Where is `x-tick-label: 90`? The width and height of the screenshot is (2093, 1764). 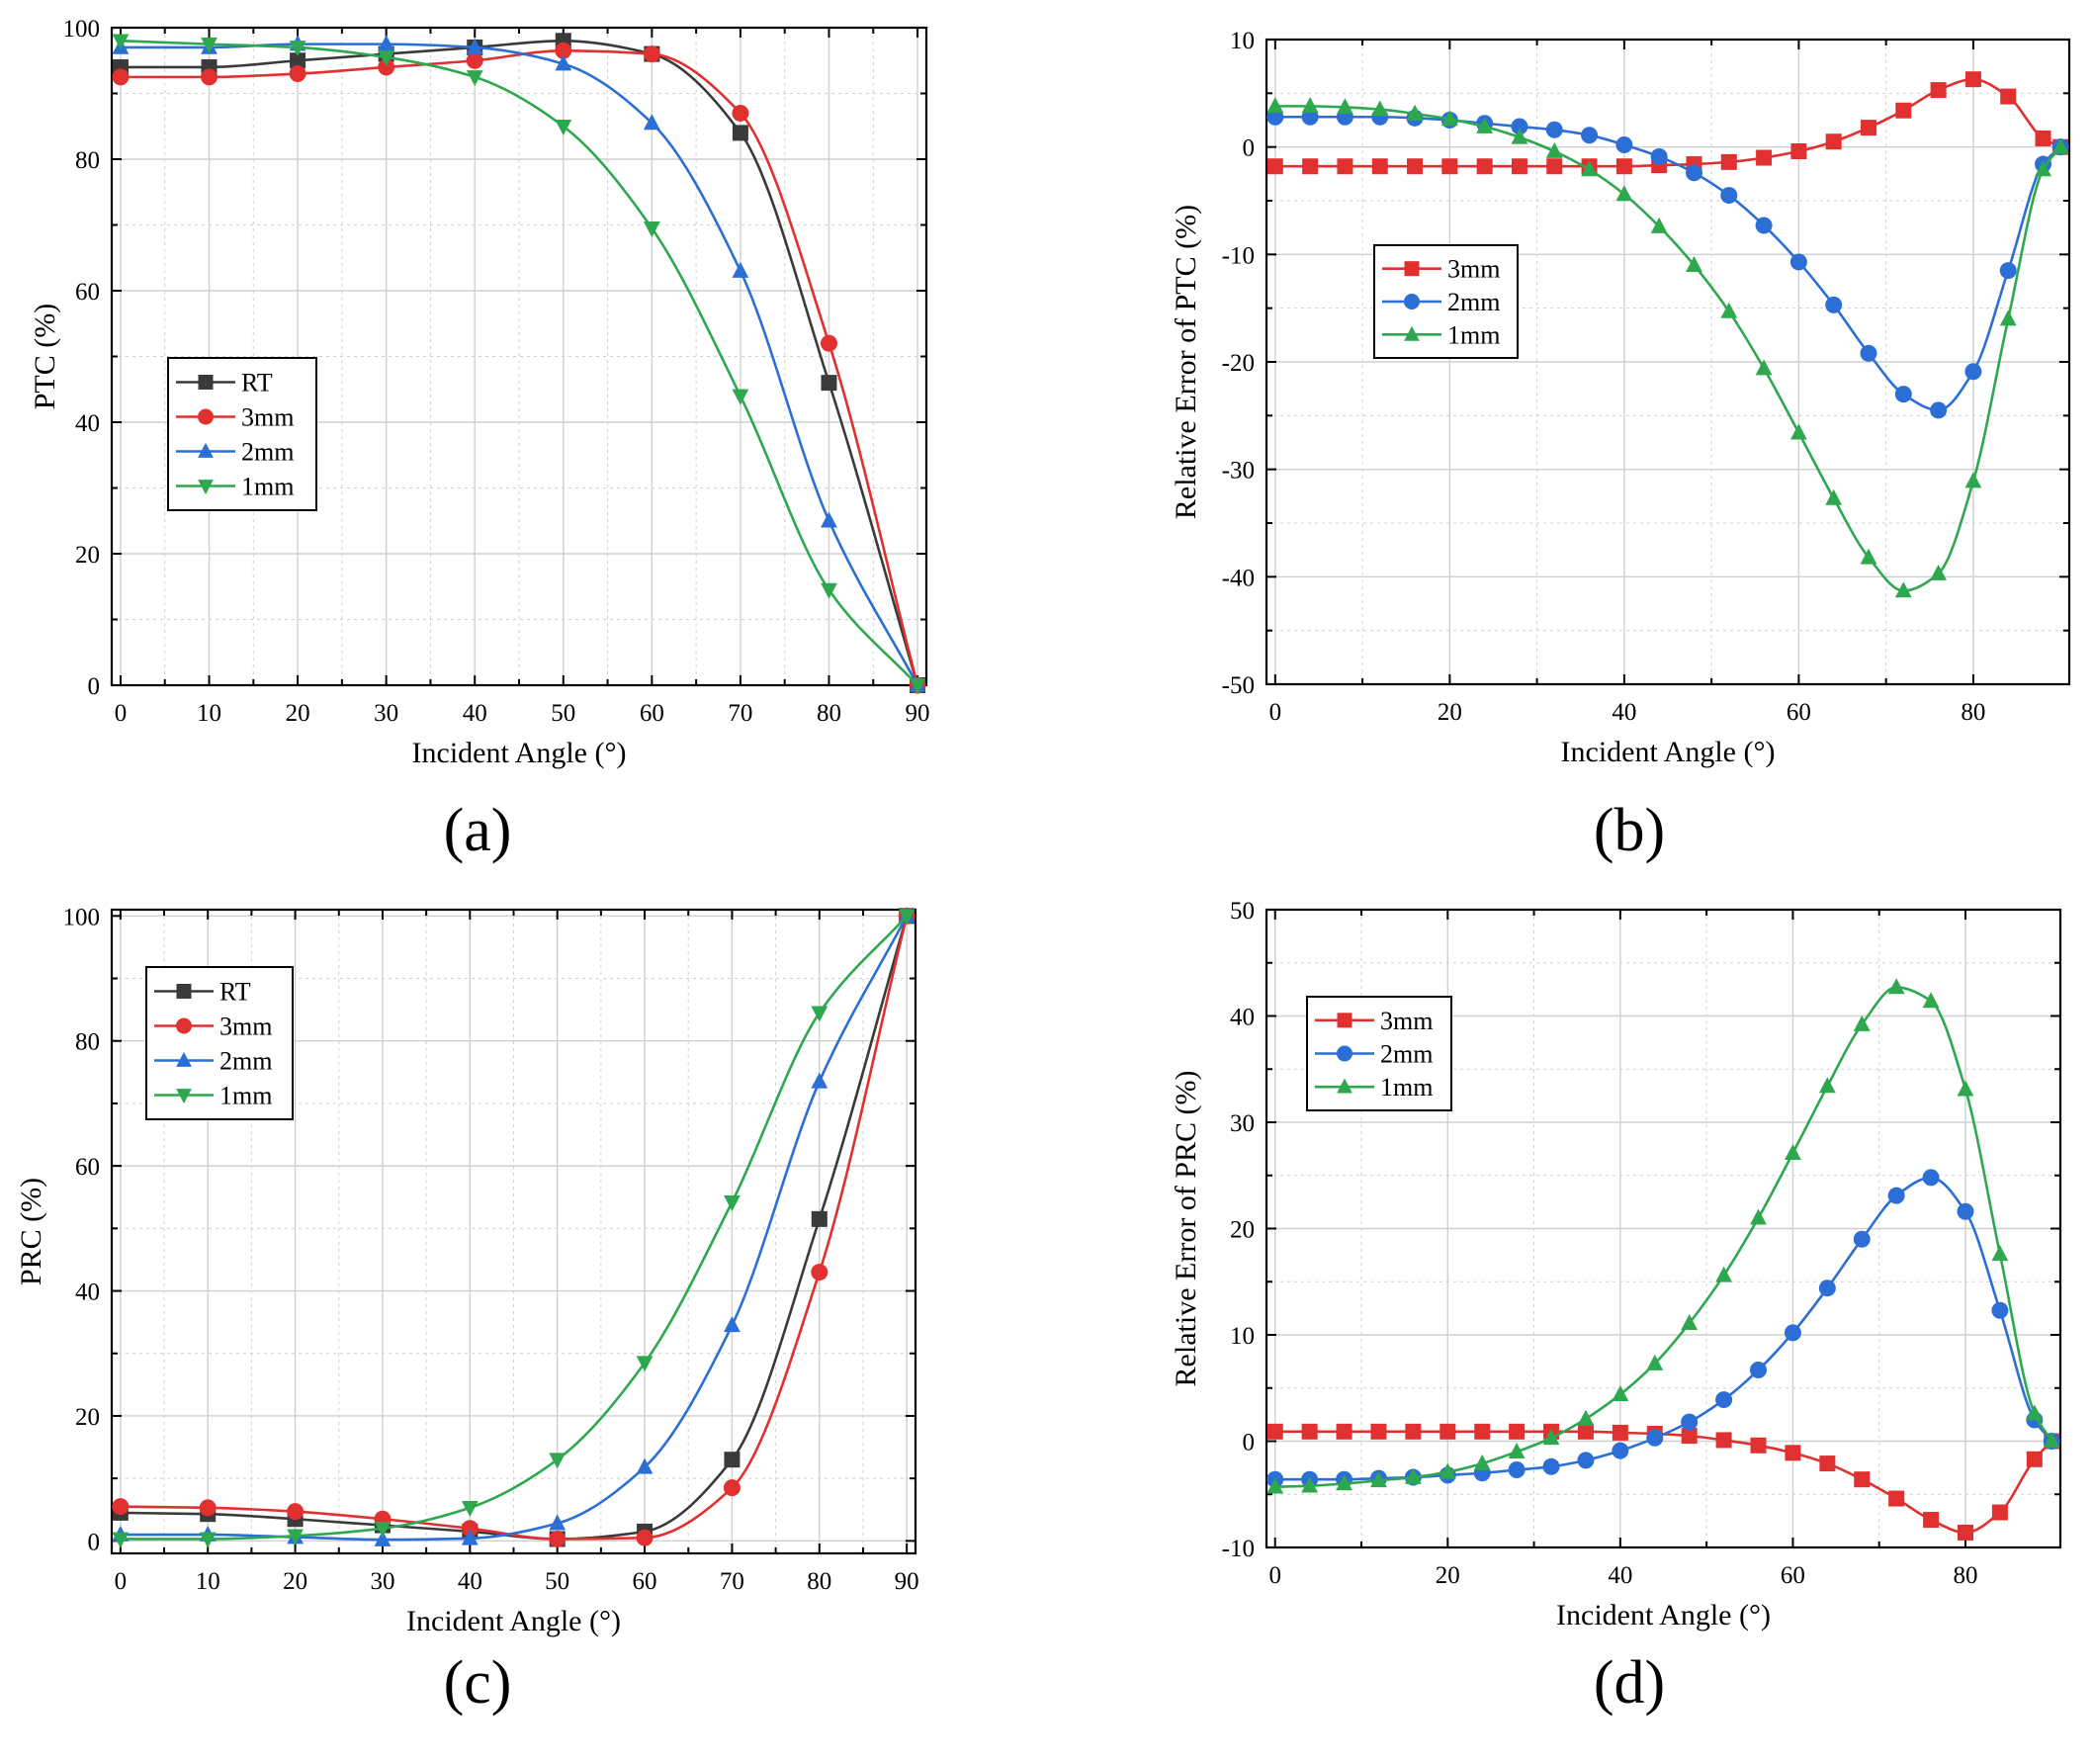 x-tick-label: 90 is located at coordinates (918, 714).